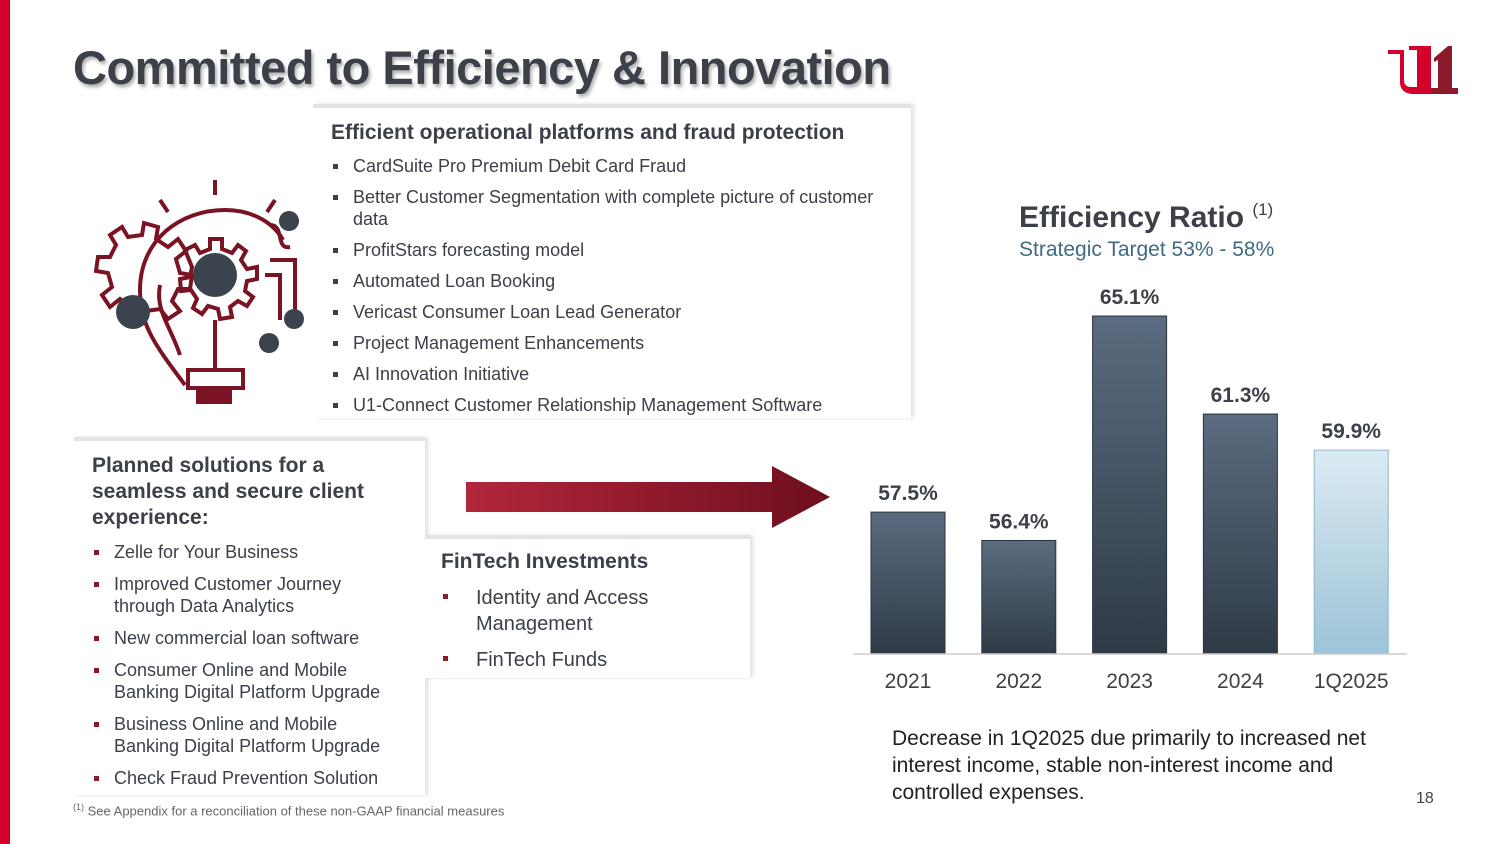 The height and width of the screenshot is (844, 1500). Describe the element at coordinates (482, 67) in the screenshot. I see `page-title: Committed to Efficiency & Innovation` at that location.